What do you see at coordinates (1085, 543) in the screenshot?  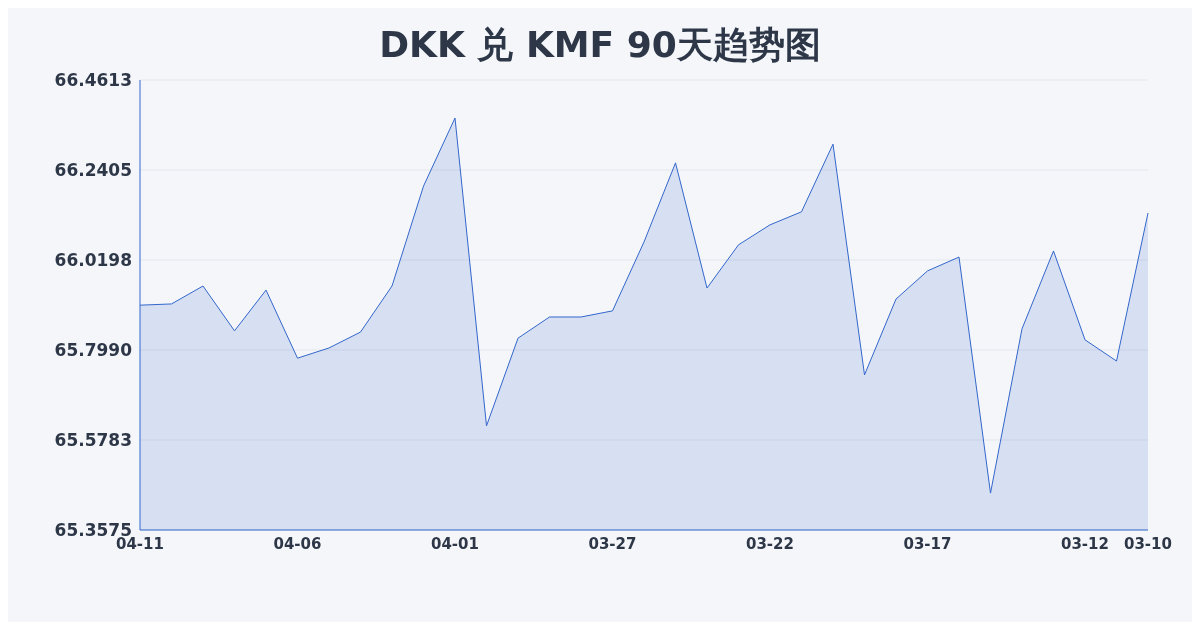 I see `x-tick-label: 03-12` at bounding box center [1085, 543].